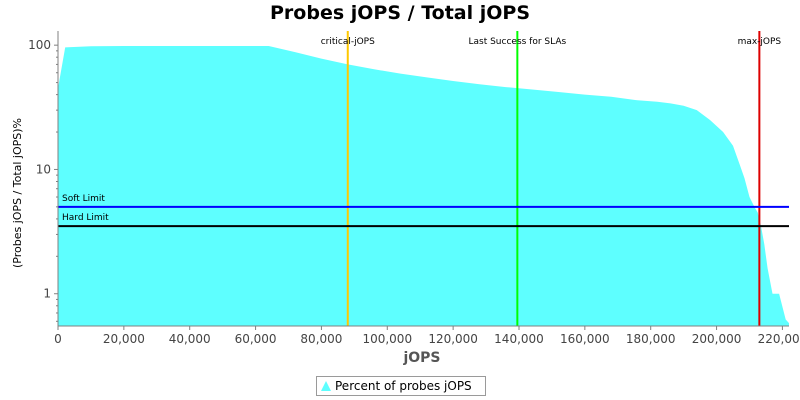 The width and height of the screenshot is (800, 400). Describe the element at coordinates (400, 13) in the screenshot. I see `chart-title: Probes jOPS / Total jOPS` at that location.